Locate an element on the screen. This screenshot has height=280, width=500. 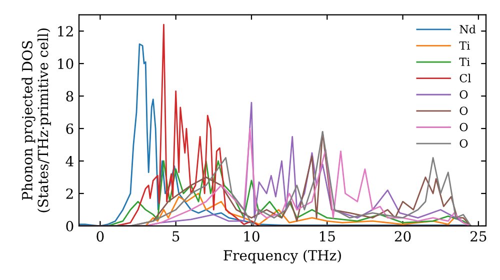
x-tick-label: 5 is located at coordinates (176, 236).